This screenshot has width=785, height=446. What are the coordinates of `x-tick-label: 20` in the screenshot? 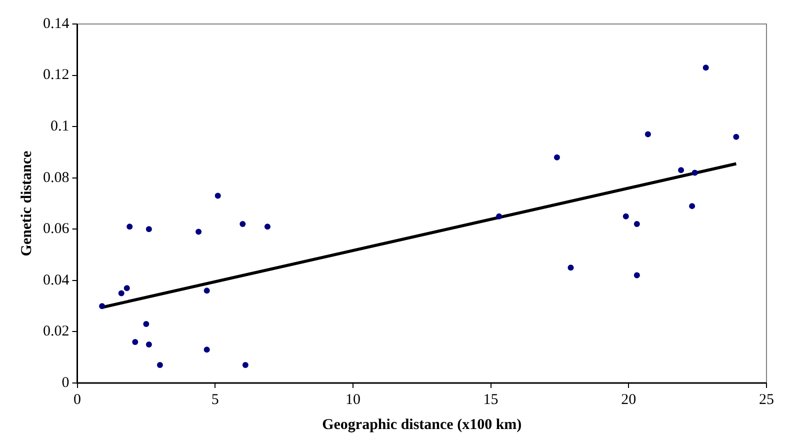 It's located at (628, 400).